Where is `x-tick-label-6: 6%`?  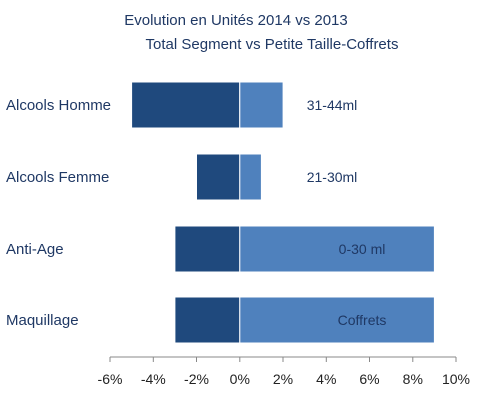
x-tick-label-6: 6% is located at coordinates (369, 379).